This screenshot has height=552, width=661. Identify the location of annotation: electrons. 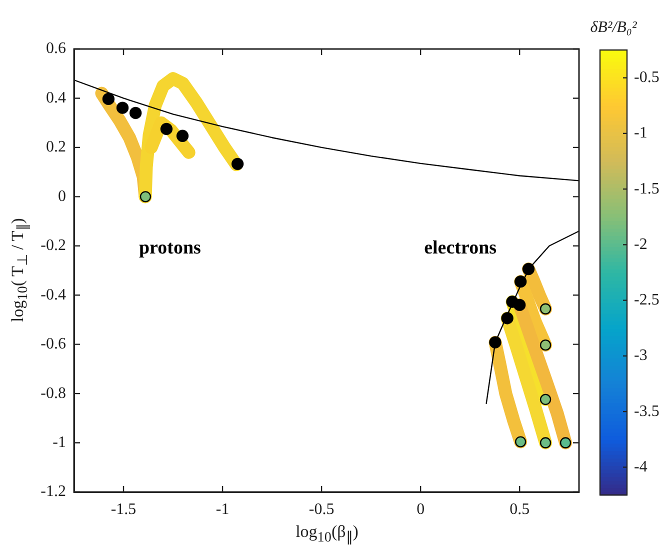
(460, 247).